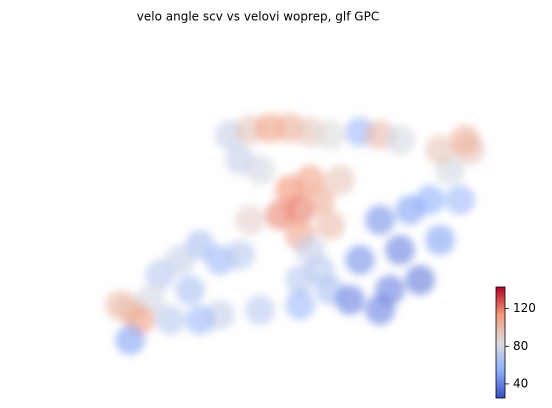 The height and width of the screenshot is (408, 552). I want to click on colorbar, so click(500, 342).